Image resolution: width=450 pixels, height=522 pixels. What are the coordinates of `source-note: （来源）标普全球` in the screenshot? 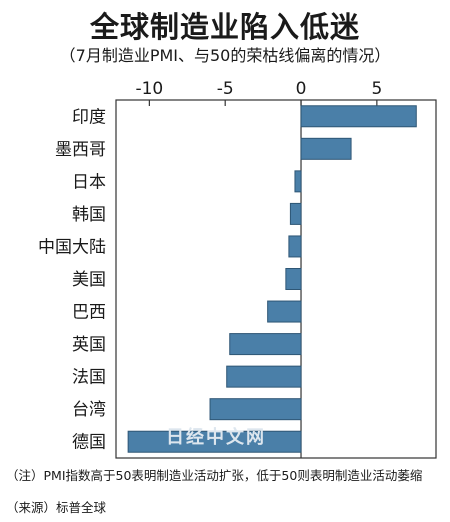 It's located at (56, 507).